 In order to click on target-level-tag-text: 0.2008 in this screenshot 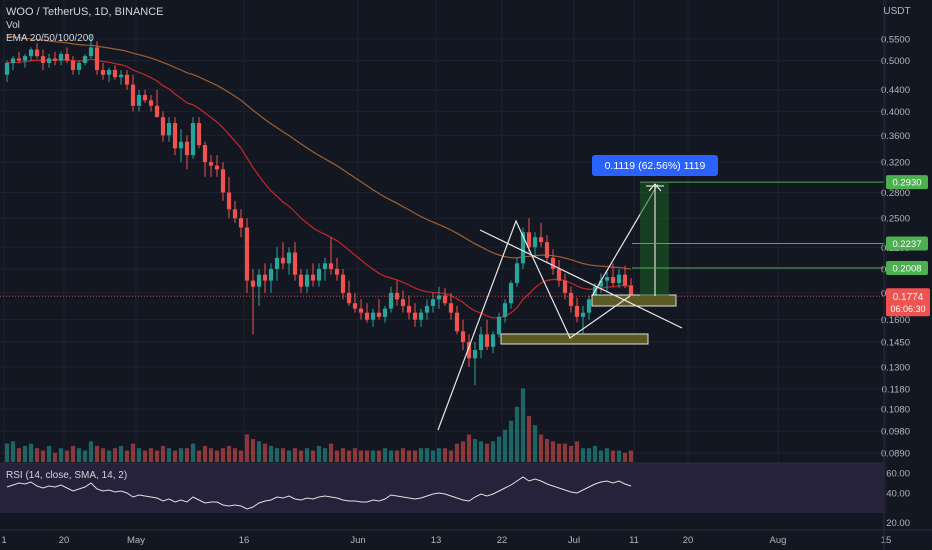, I will do `click(906, 269)`.